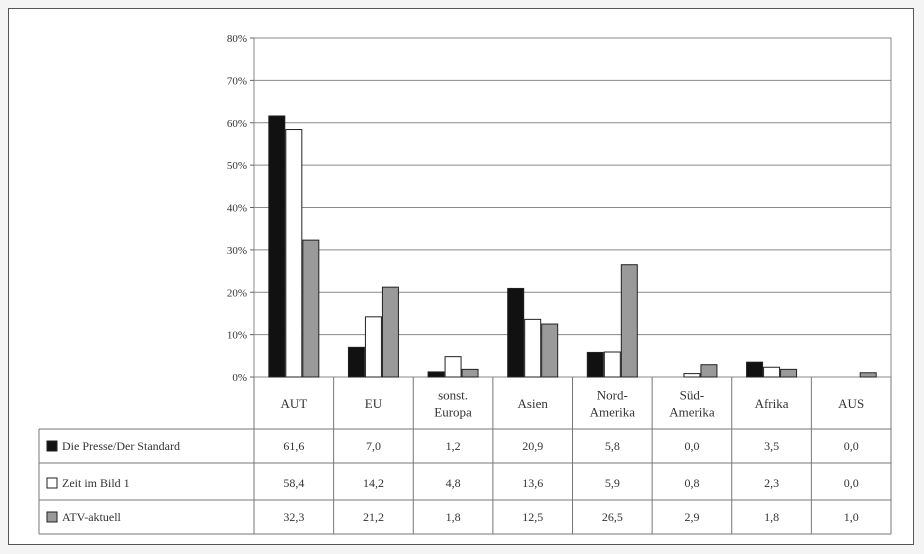 This screenshot has height=554, width=924. I want to click on category-label: Afrika, so click(772, 403).